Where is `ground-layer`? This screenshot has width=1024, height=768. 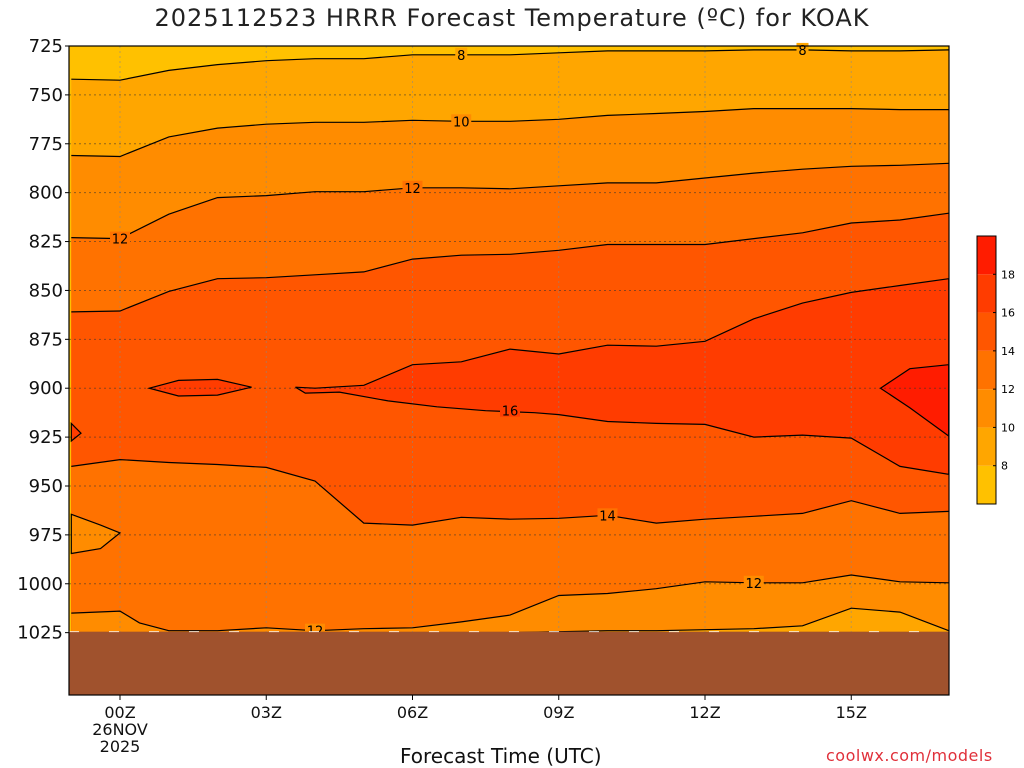
ground-layer is located at coordinates (509, 663).